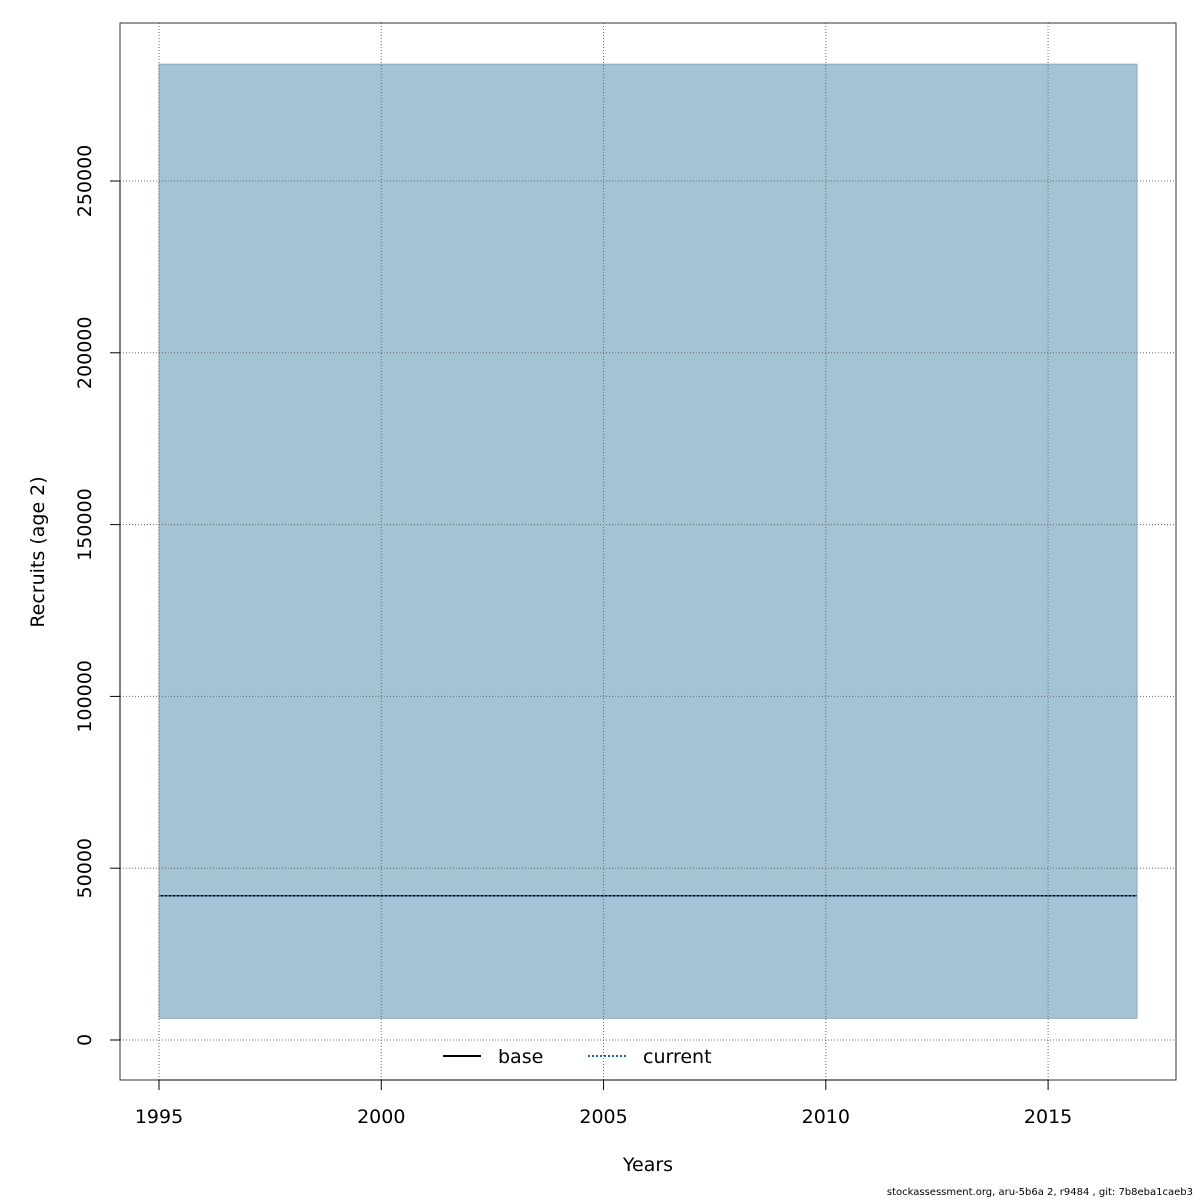  Describe the element at coordinates (85, 1040) in the screenshot. I see `y-tick-label: 0` at that location.